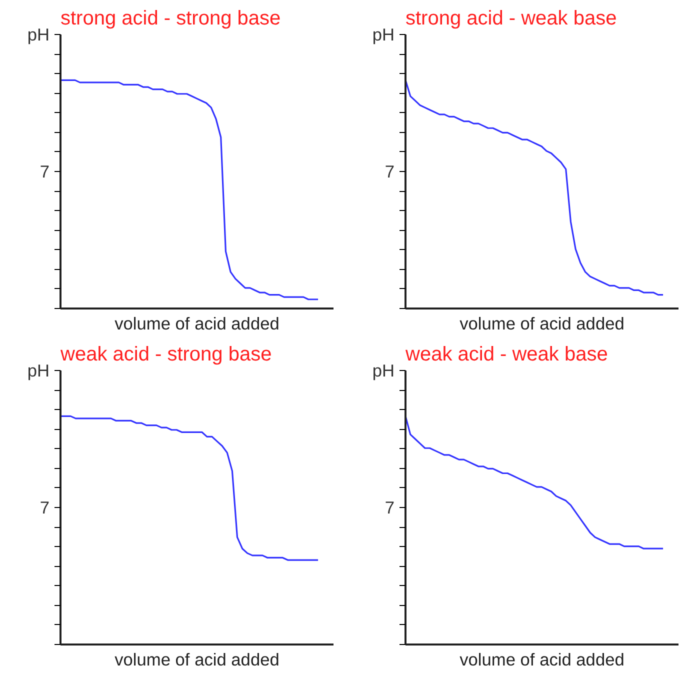 The height and width of the screenshot is (673, 691). Describe the element at coordinates (511, 19) in the screenshot. I see `chart-title: strong acid - weak base` at that location.